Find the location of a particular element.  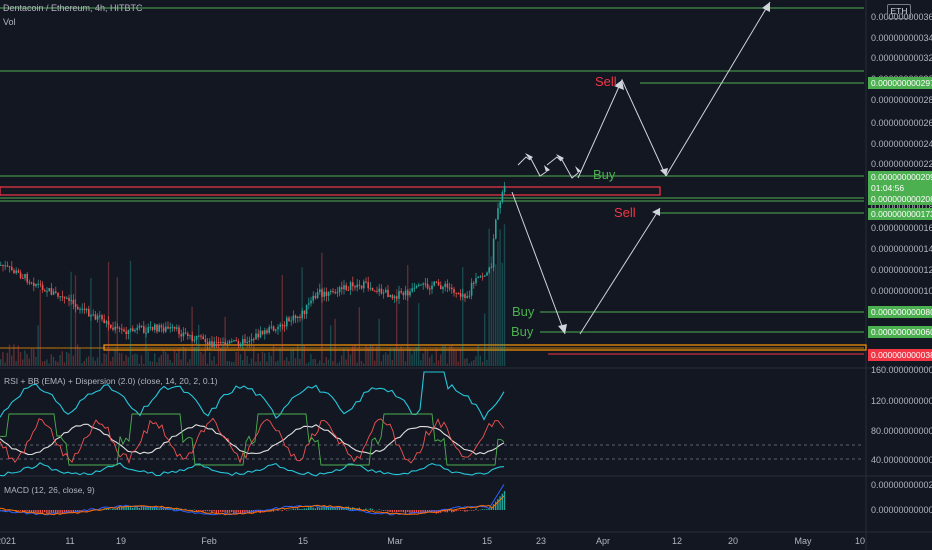

time-tick-label: 23 is located at coordinates (541, 541).